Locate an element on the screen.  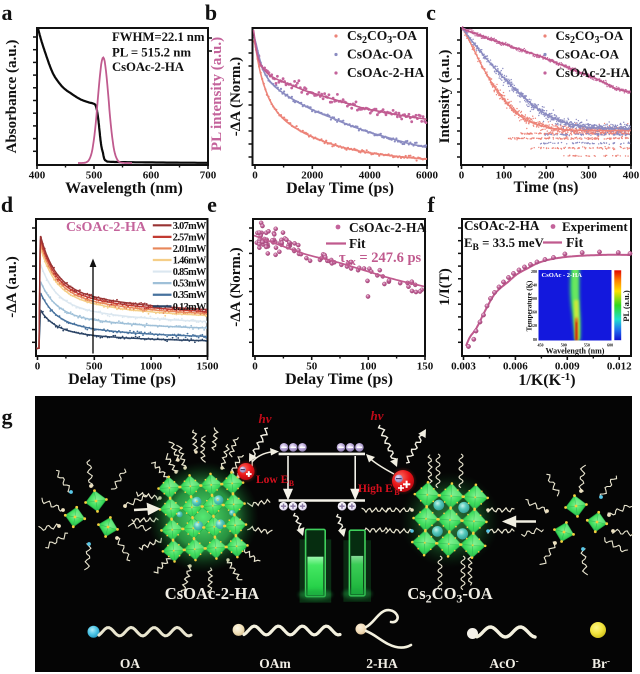
svg-text: 120 is located at coordinates (534, 325).